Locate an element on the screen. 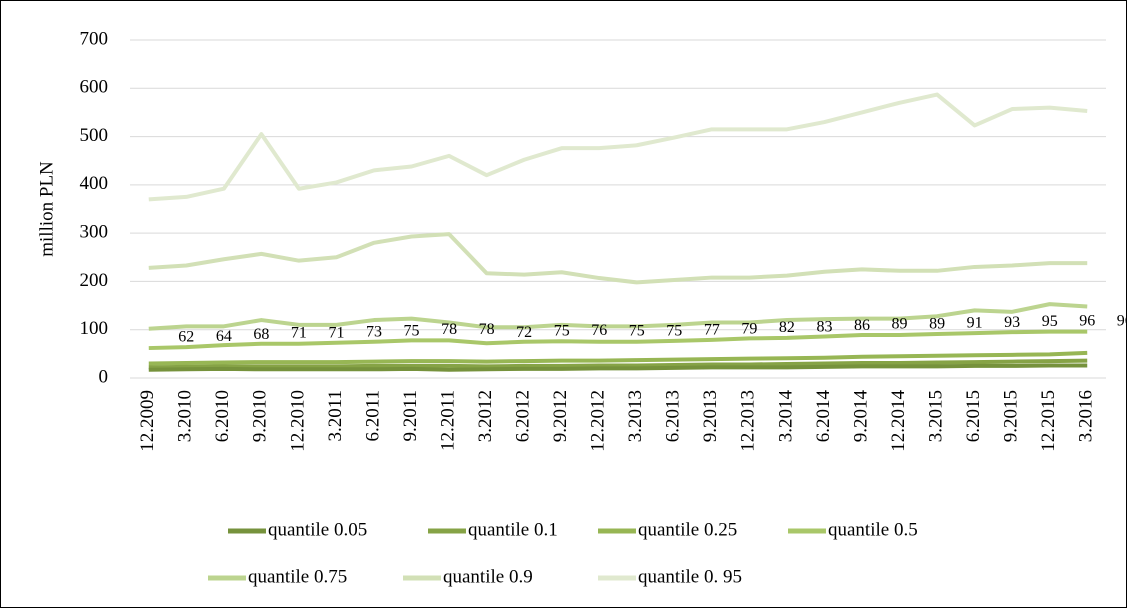  y-tick-label: 600 is located at coordinates (94, 87).